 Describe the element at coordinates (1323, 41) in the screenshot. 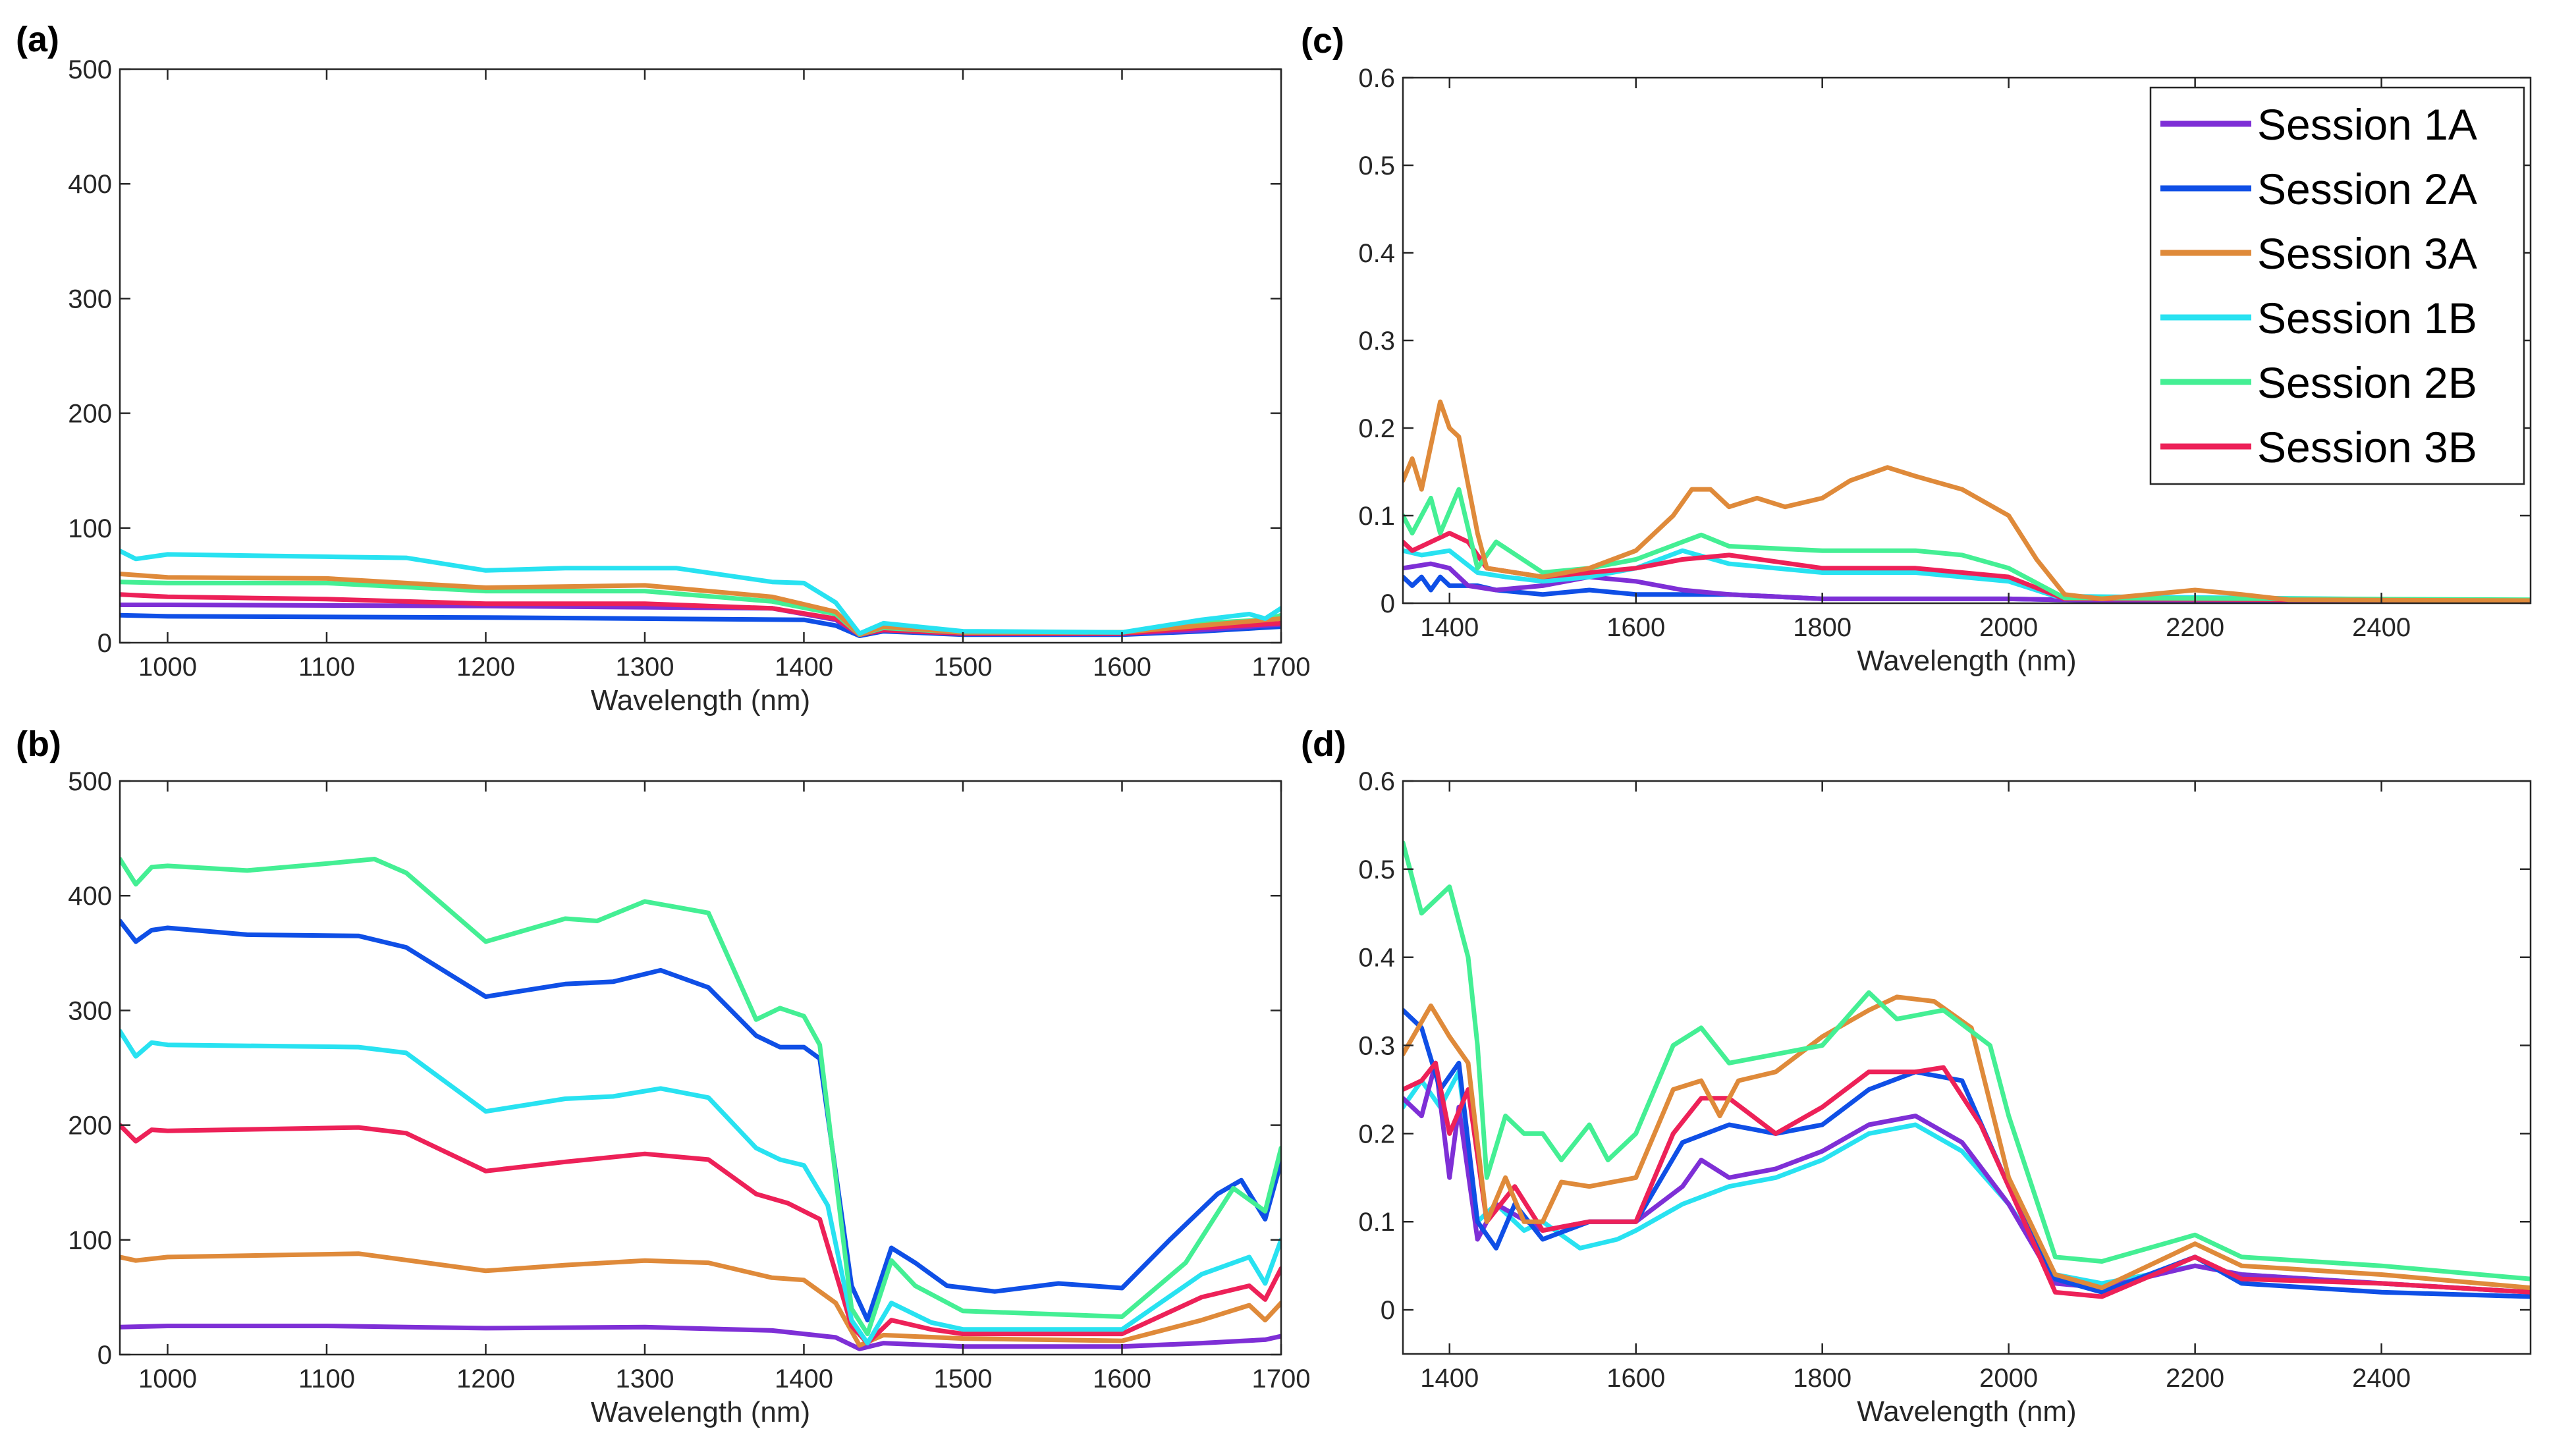

I see `panel-label: (c)` at that location.